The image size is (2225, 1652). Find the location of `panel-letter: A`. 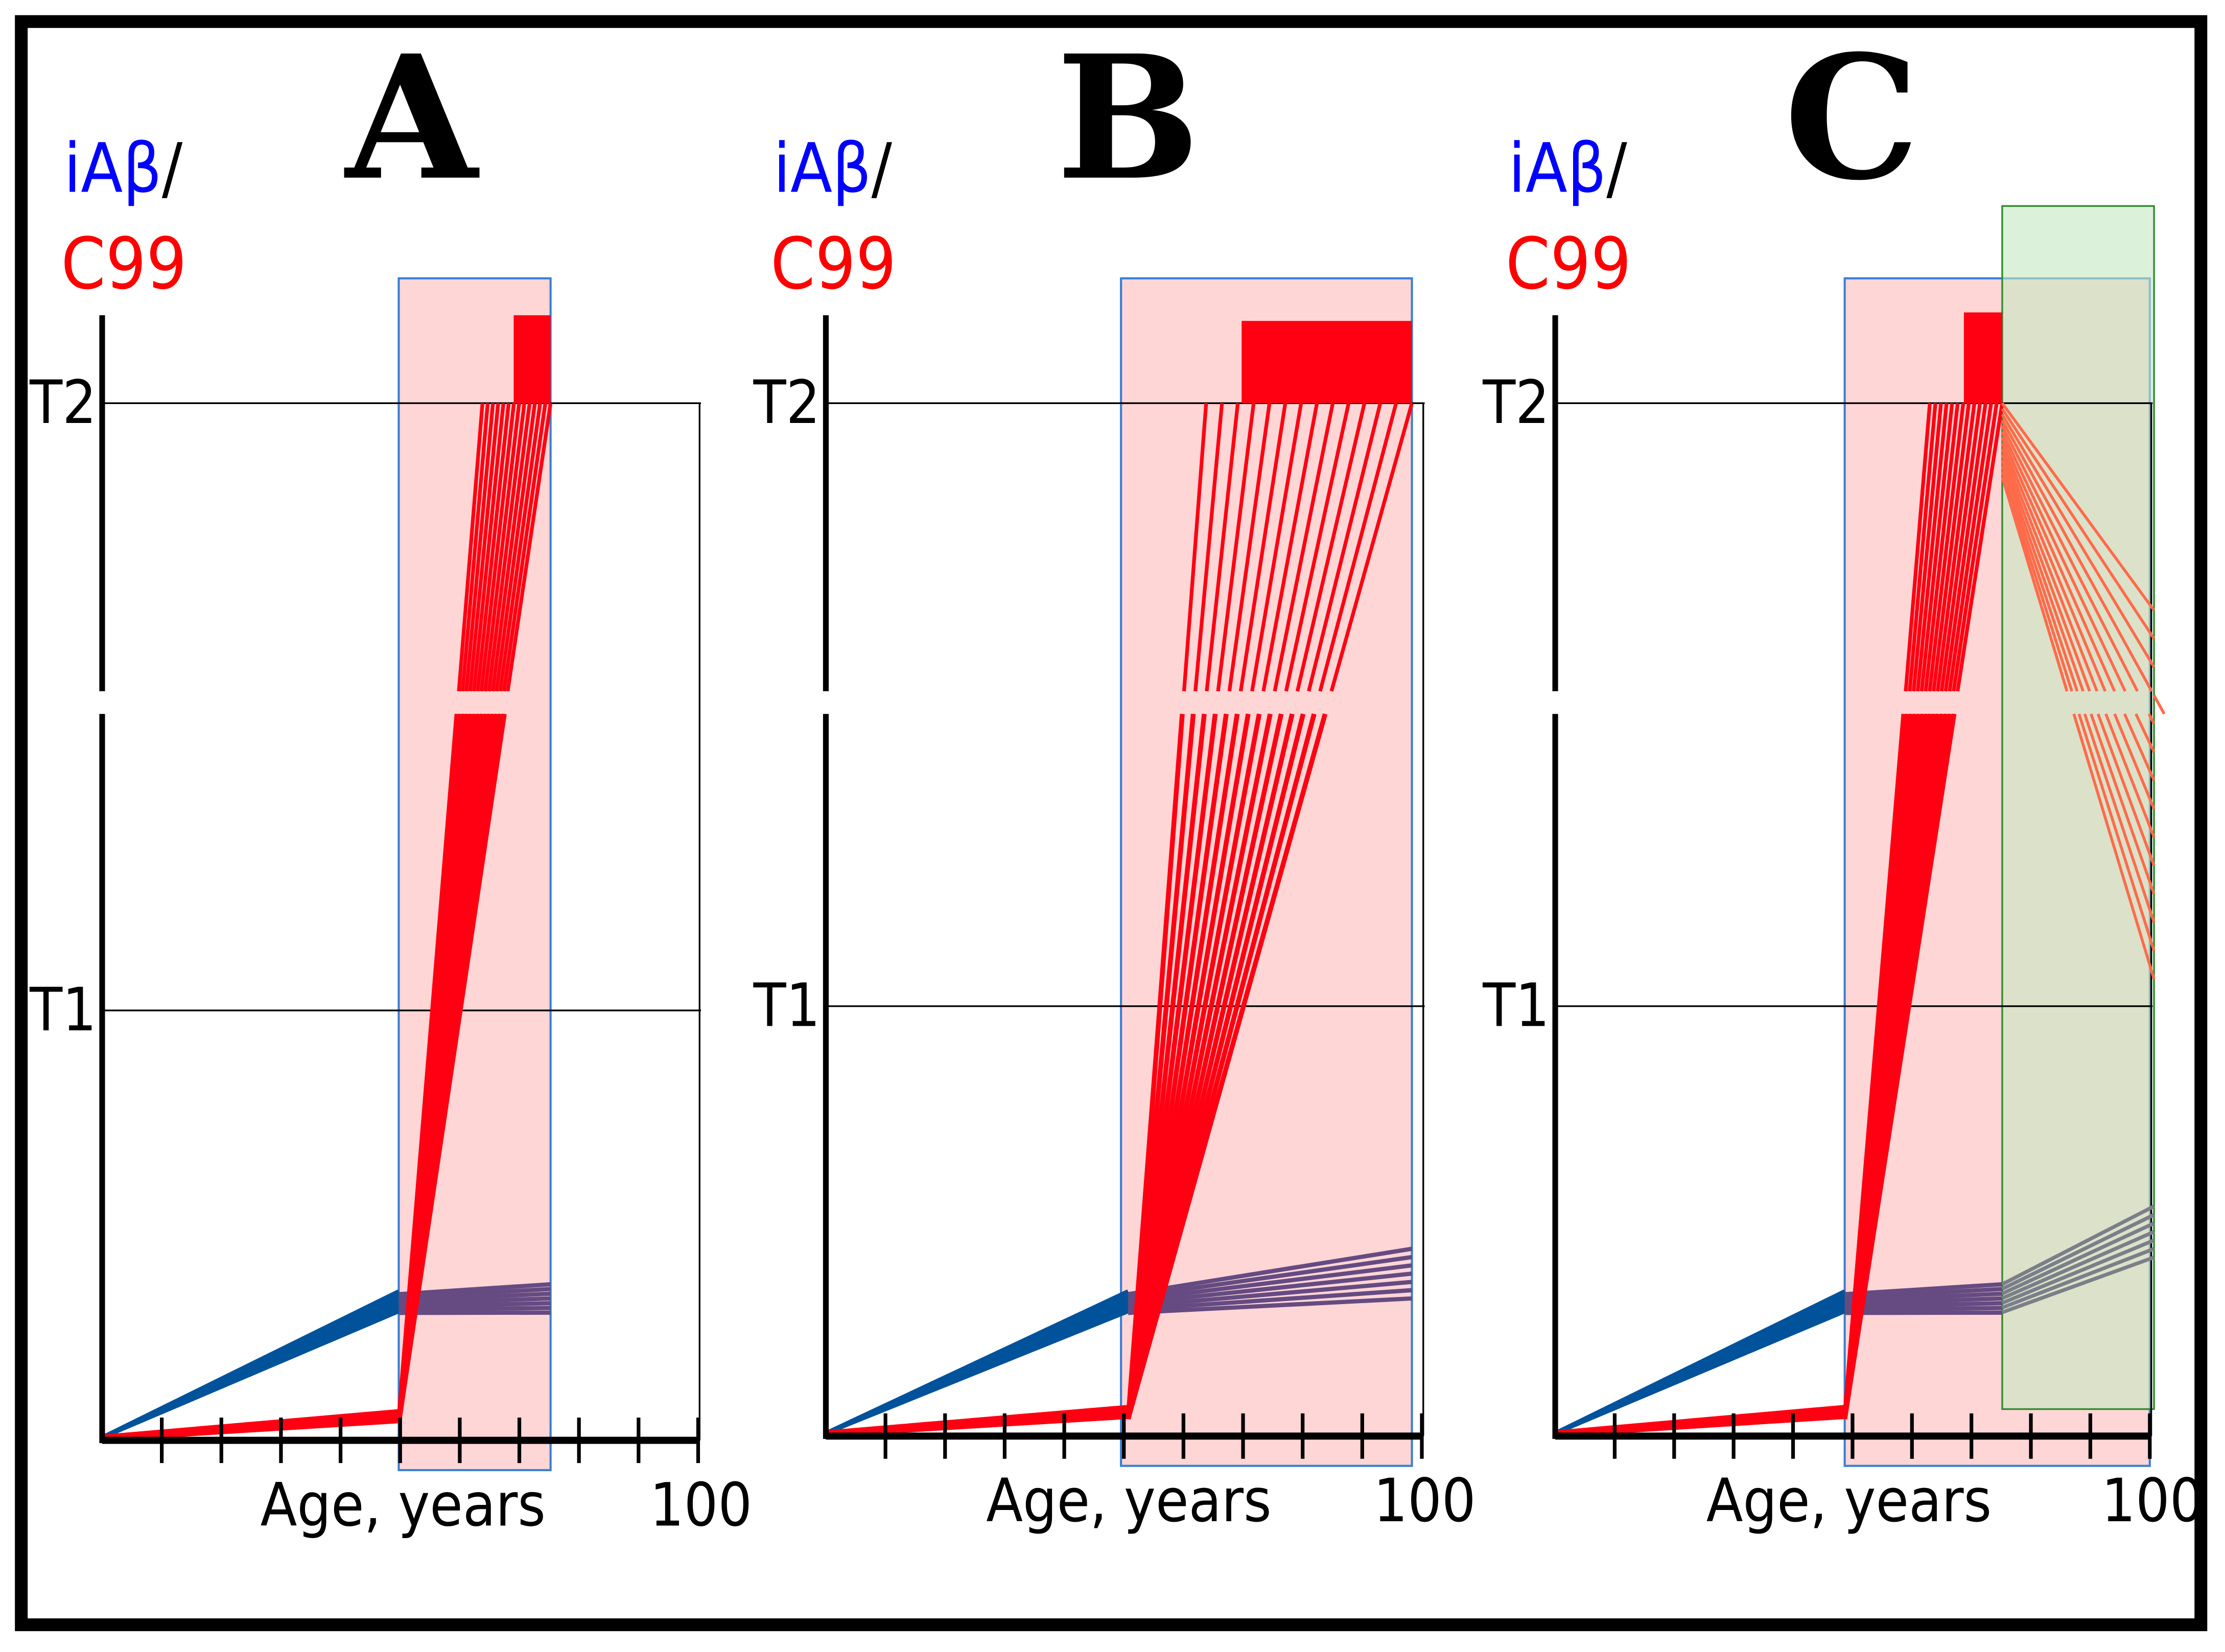

panel-letter: A is located at coordinates (412, 118).